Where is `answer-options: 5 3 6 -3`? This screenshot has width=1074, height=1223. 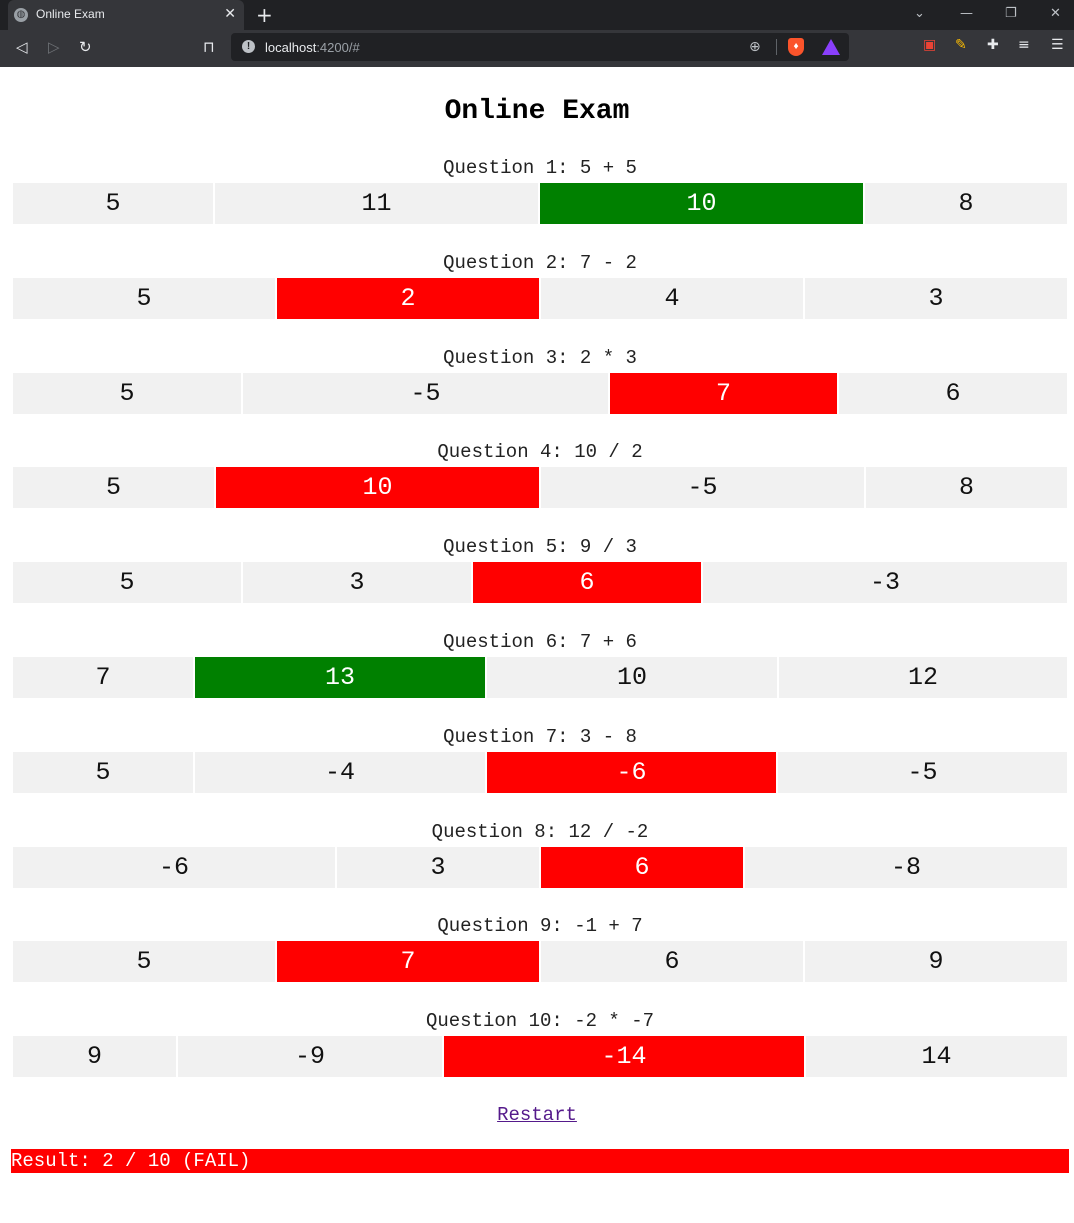 answer-options: 5 3 6 -3 is located at coordinates (540, 582).